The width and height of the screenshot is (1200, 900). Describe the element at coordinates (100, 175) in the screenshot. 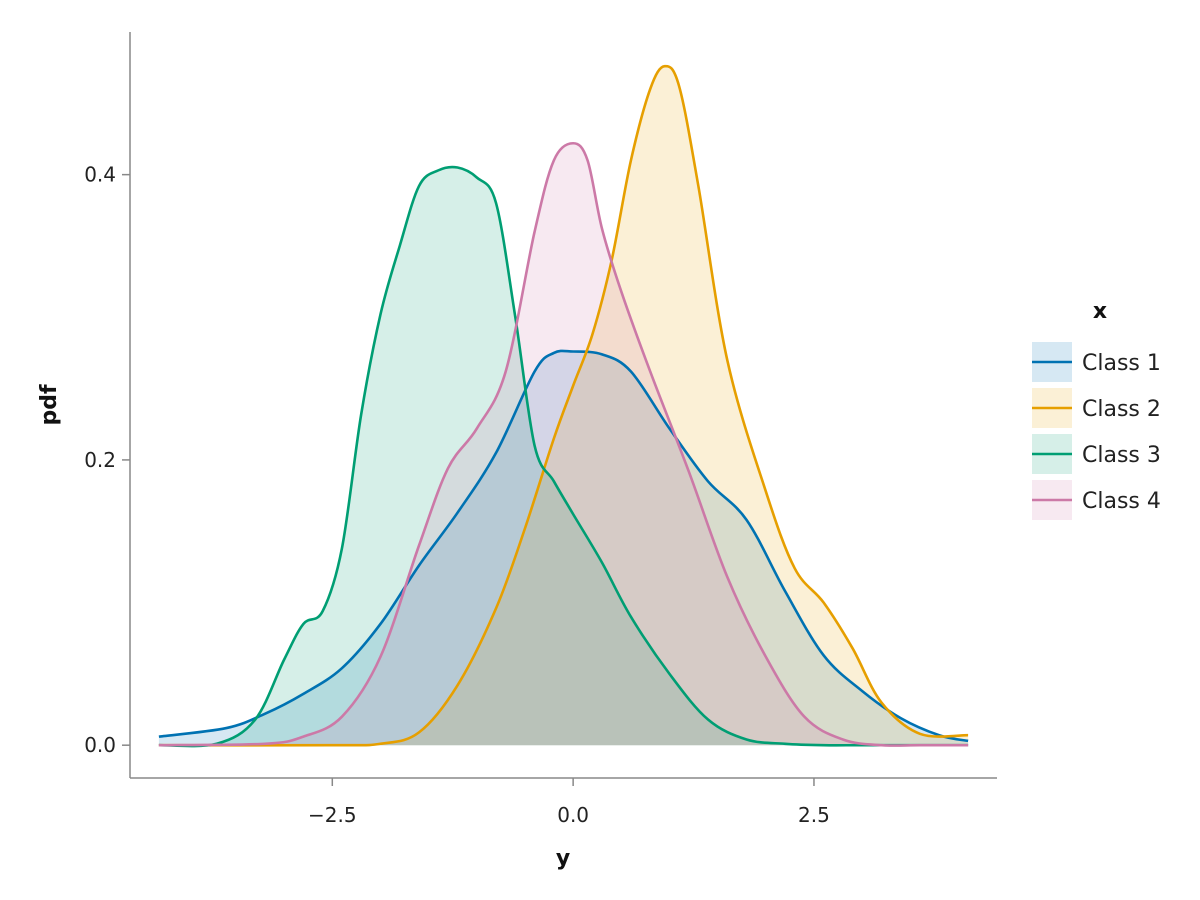

I see `y-tick-label: 0.4` at that location.